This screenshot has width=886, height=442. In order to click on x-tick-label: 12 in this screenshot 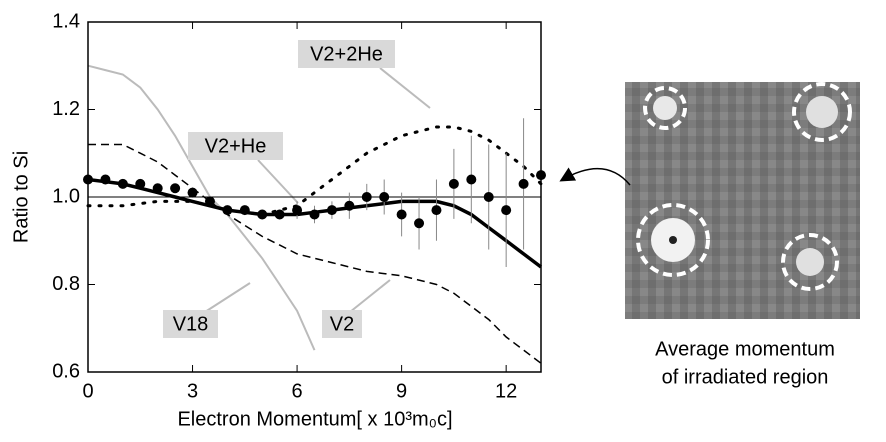, I will do `click(506, 391)`.